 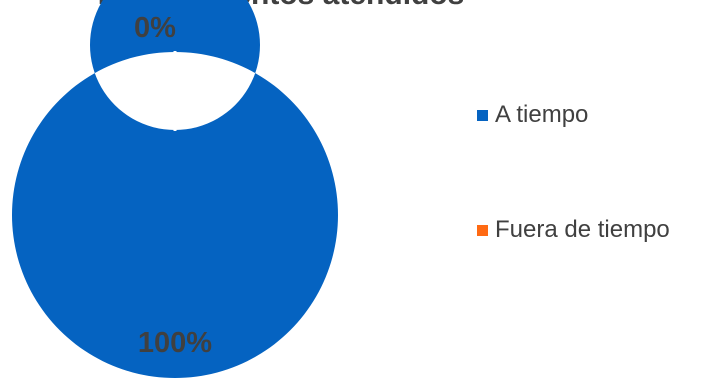 I want to click on legend-item-a-tiempo: A tiempo, so click(x=532, y=115).